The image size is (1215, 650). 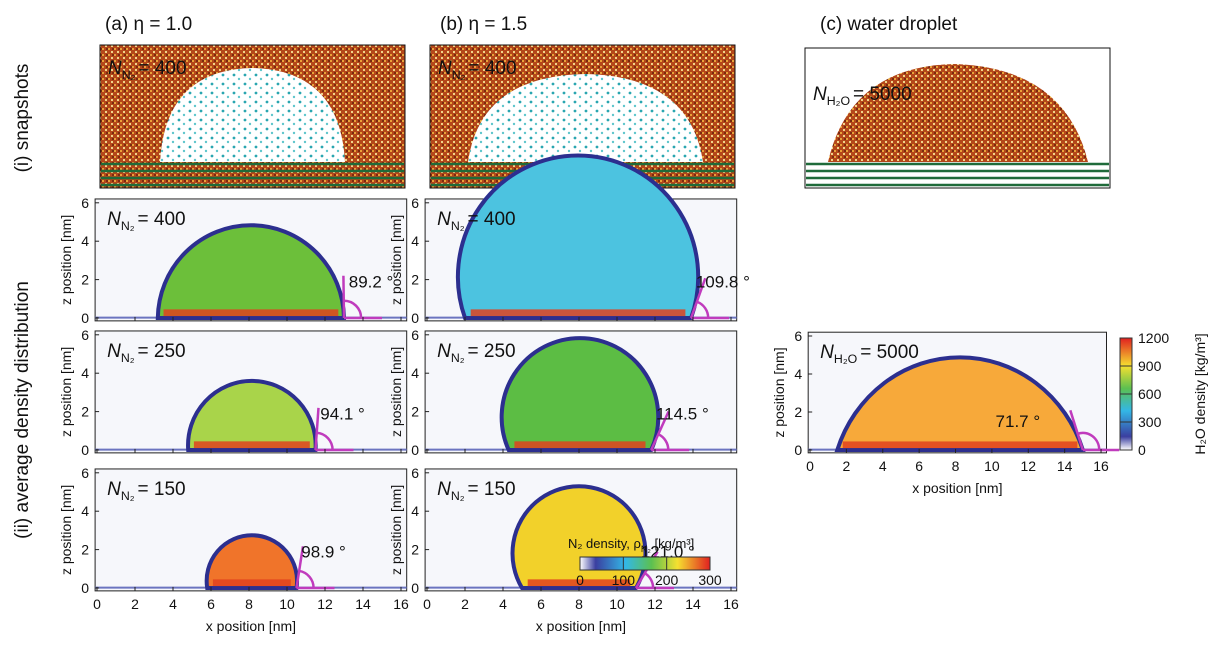 I want to click on x-tick-label: 10, so click(x=287, y=604).